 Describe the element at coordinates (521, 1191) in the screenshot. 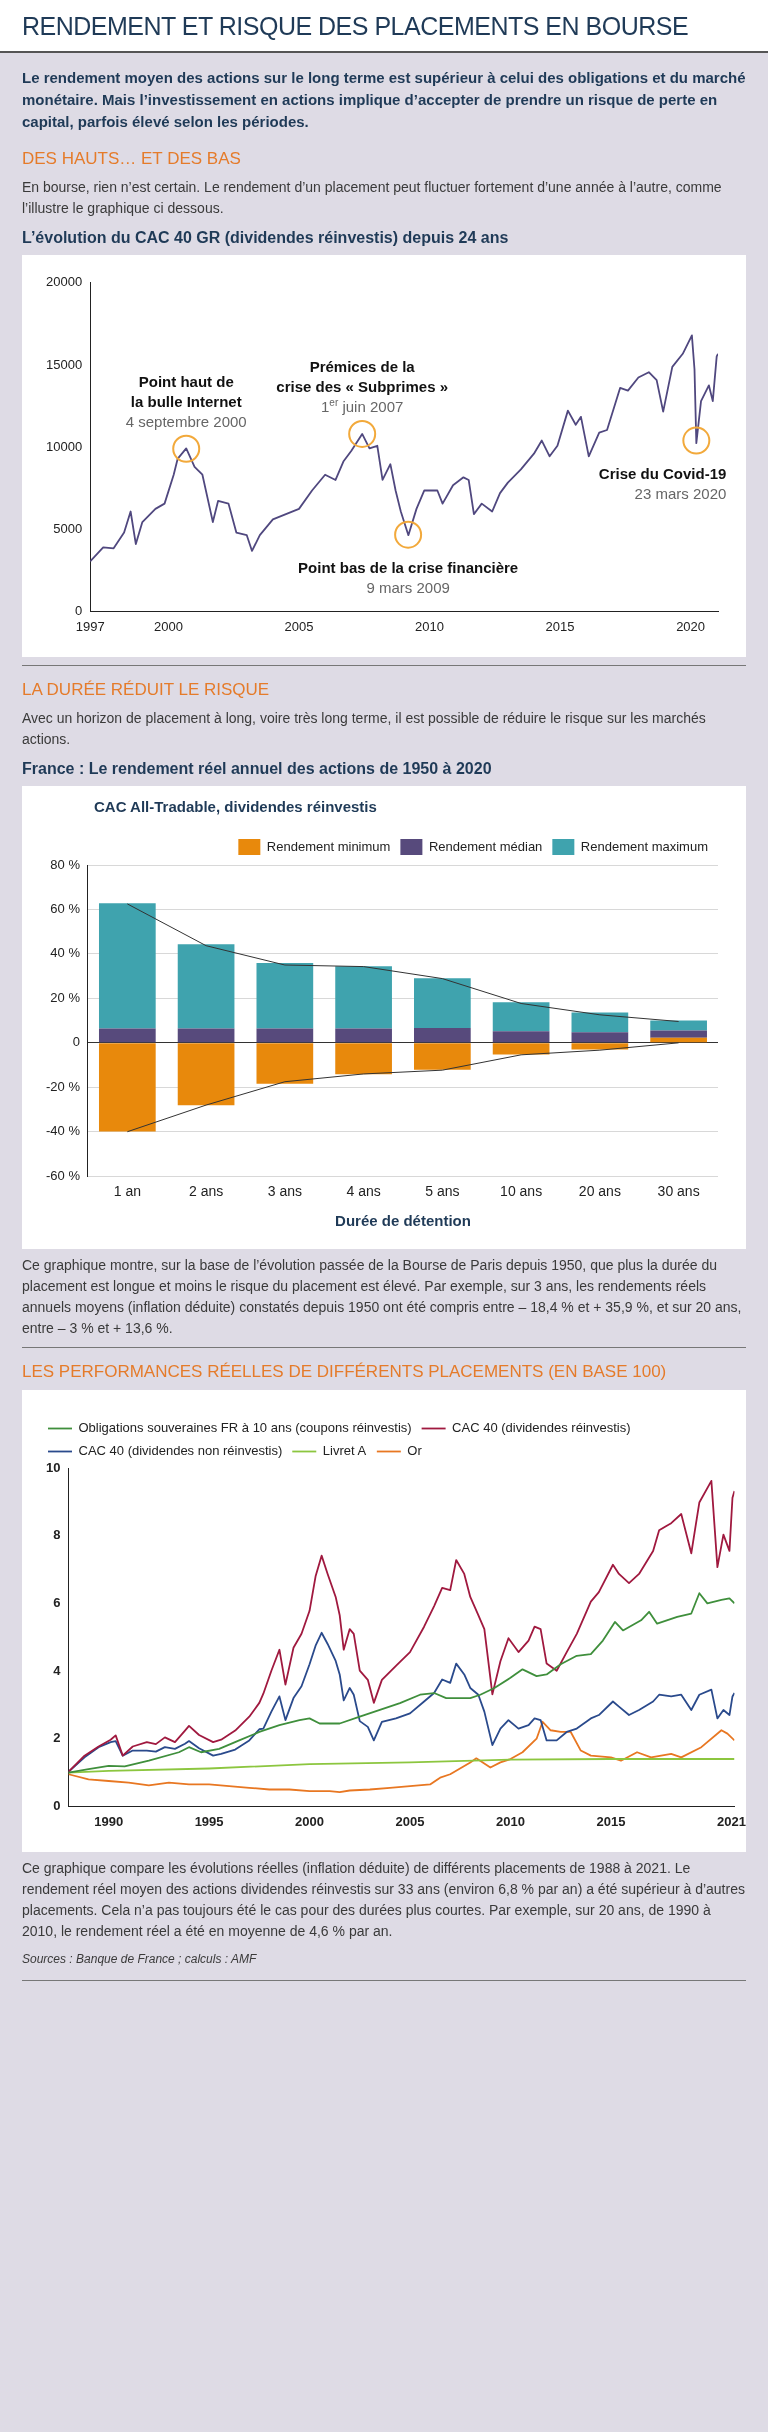

I see `x-tick-label: 10 ans` at that location.